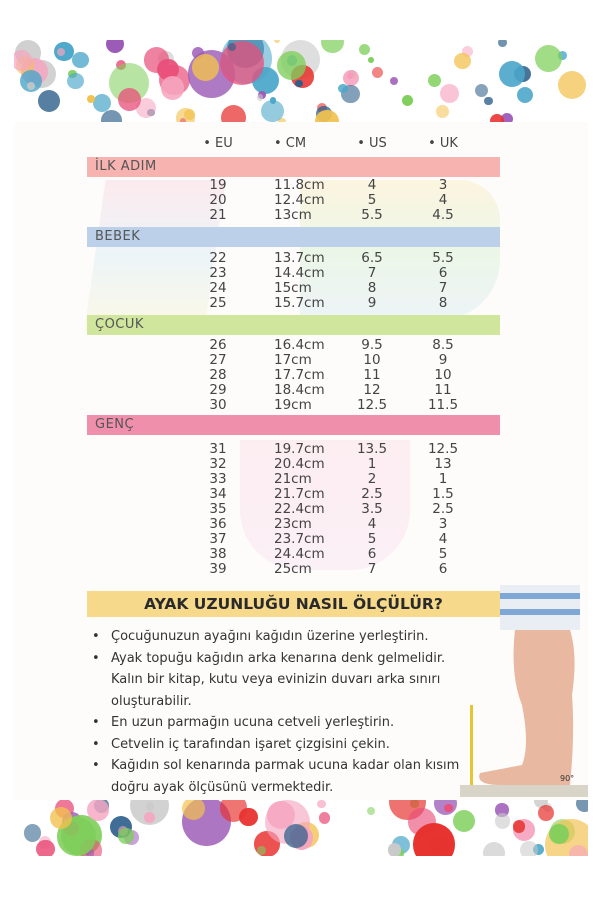 Image resolution: width=600 pixels, height=900 pixels. What do you see at coordinates (372, 494) in the screenshot?
I see `cell-us: 2.5` at bounding box center [372, 494].